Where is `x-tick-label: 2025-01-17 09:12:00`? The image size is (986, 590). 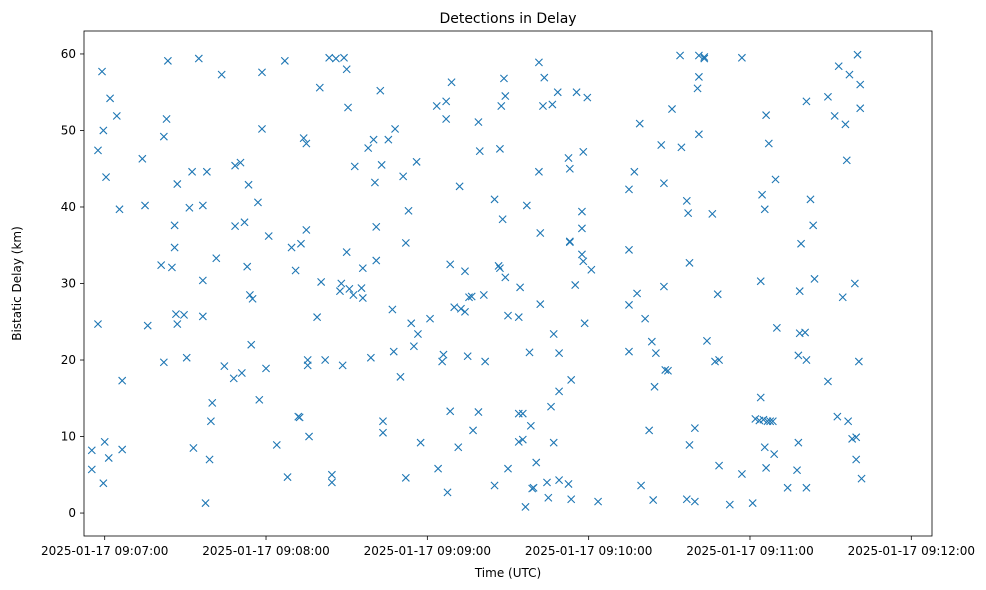
x-tick-label: 2025-01-17 09:12:00 is located at coordinates (911, 551).